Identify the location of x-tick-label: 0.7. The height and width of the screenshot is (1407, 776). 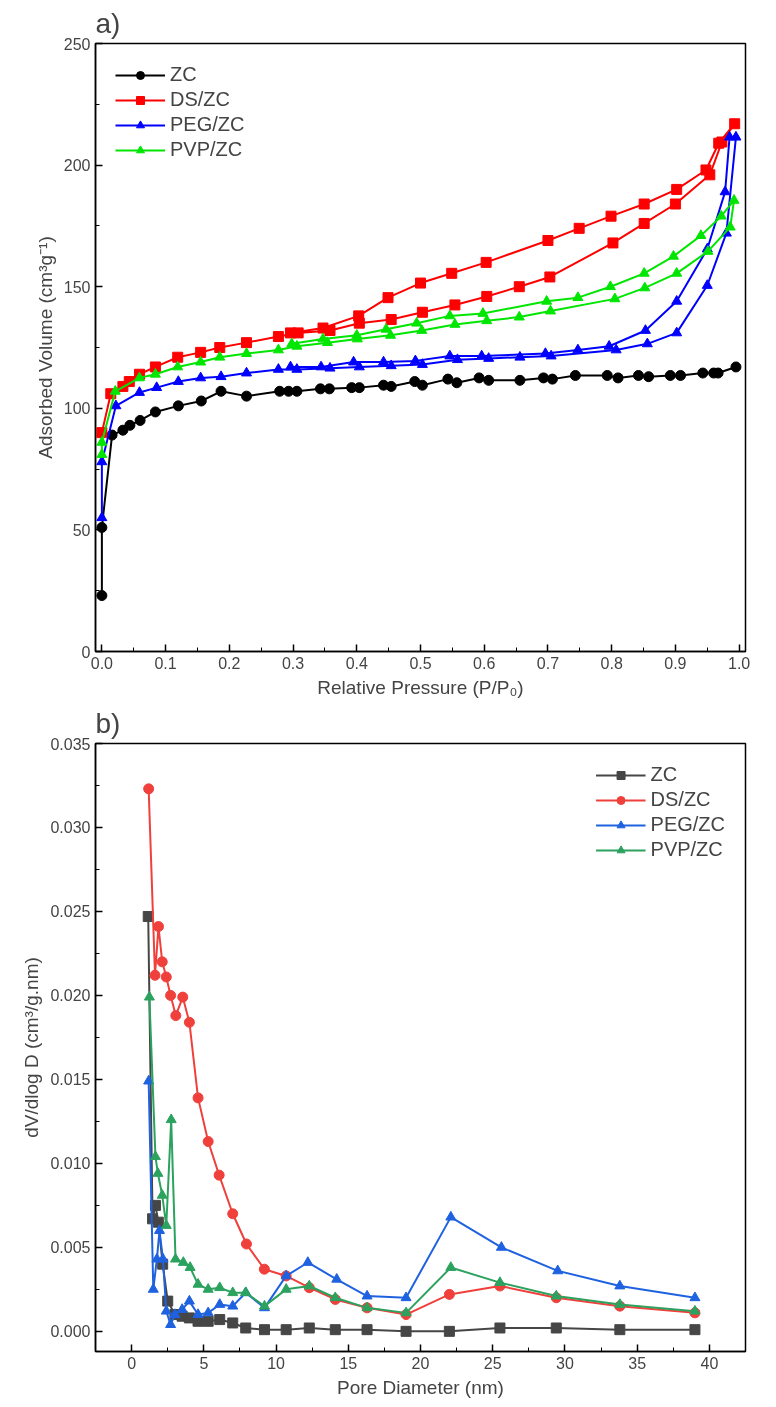
(548, 663).